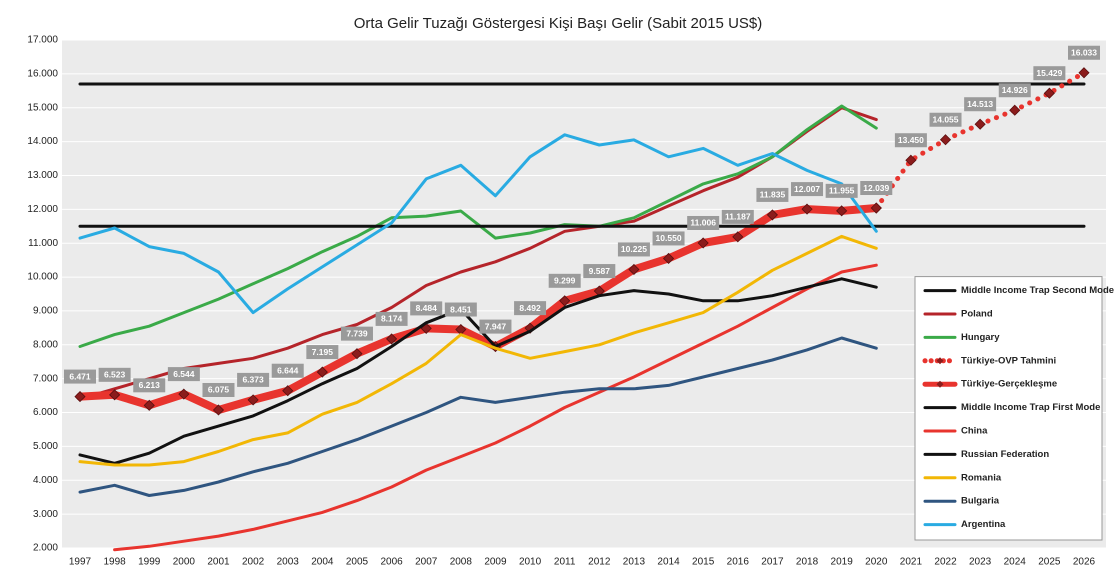 Image resolution: width=1116 pixels, height=580 pixels. What do you see at coordinates (1030, 407) in the screenshot?
I see `legend-label: Middle Income Trap First Mode` at bounding box center [1030, 407].